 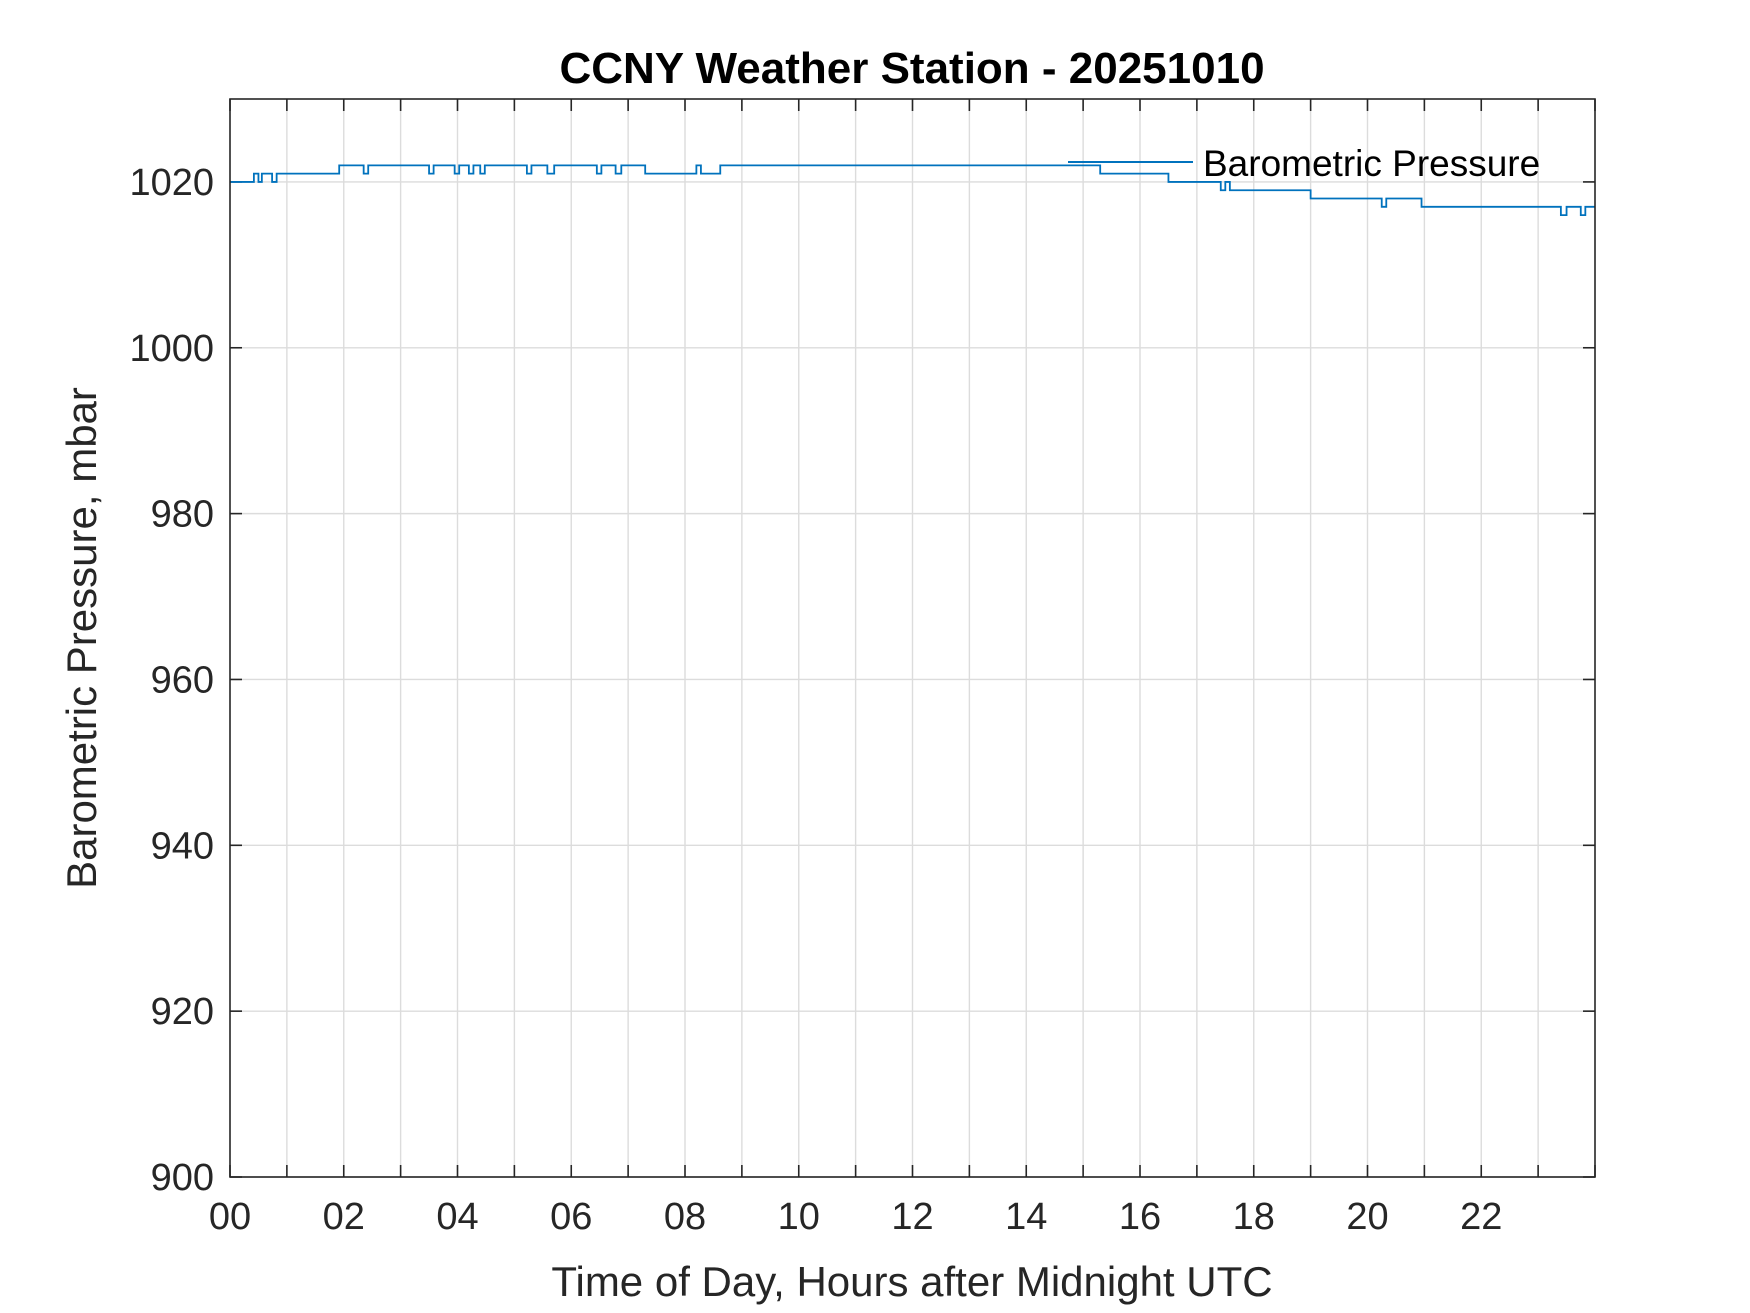 I want to click on x-tick-label-04: 04, so click(x=457, y=1217).